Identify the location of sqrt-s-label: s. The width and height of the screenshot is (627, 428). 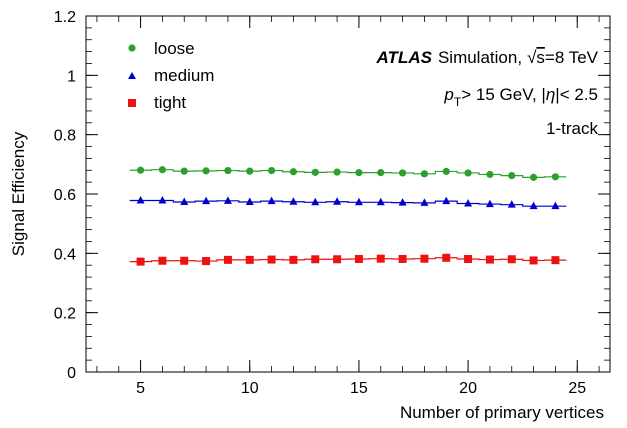
(540, 57).